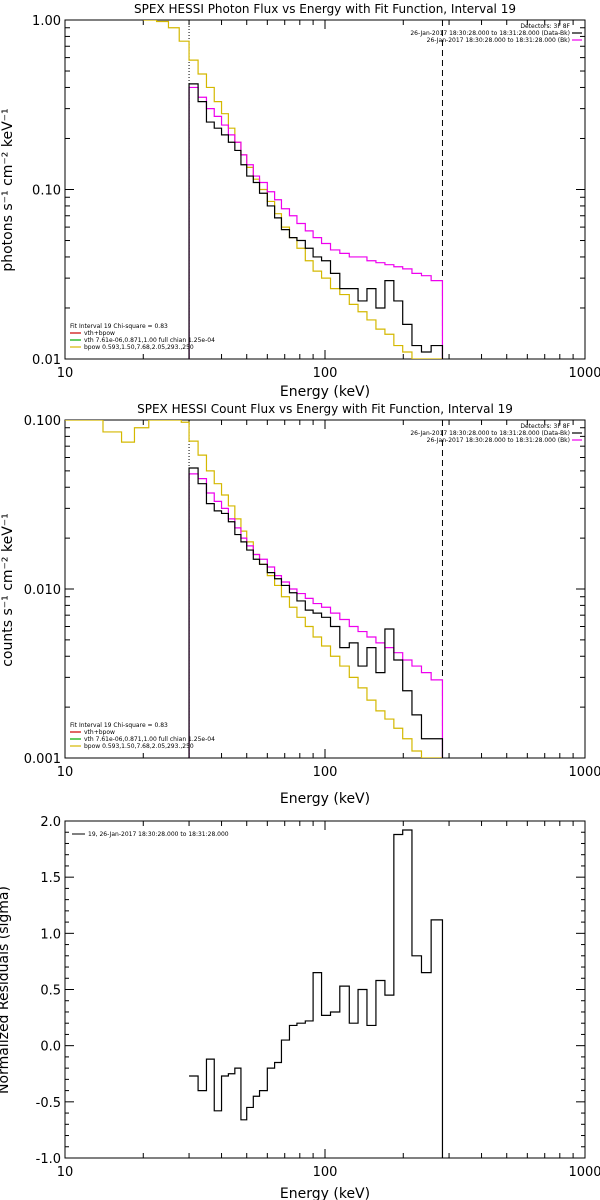 The width and height of the screenshot is (600, 1200). What do you see at coordinates (46, 21) in the screenshot?
I see `y-tick-label: 1.00` at bounding box center [46, 21].